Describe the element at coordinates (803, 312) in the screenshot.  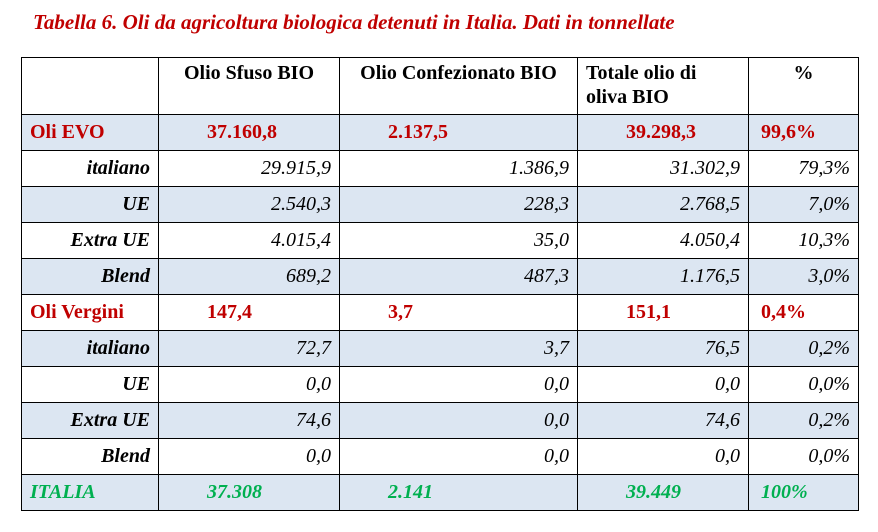
I see `cell-percent: 0,4%` at that location.